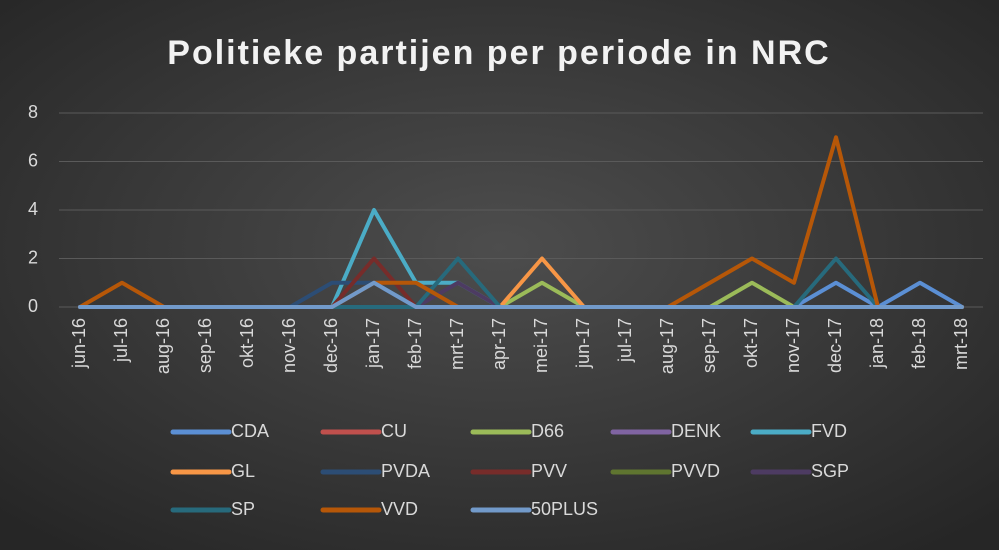  What do you see at coordinates (709, 345) in the screenshot?
I see `x-tick-label: sep-17` at bounding box center [709, 345].